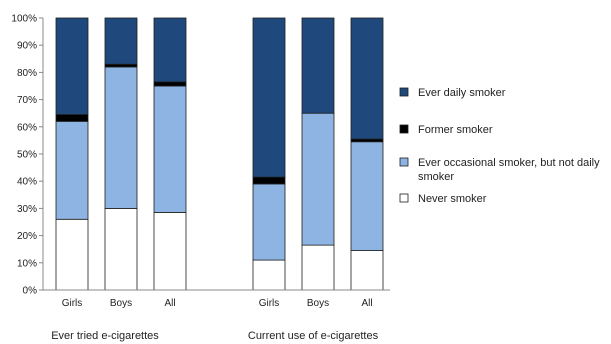 This screenshot has height=344, width=611. I want to click on y-tick-label: 100%, so click(24, 19).